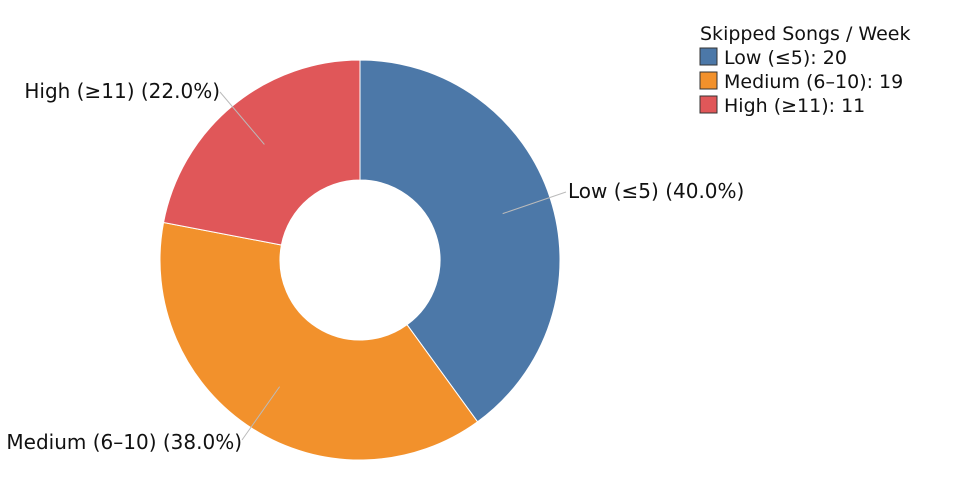  Describe the element at coordinates (534, 203) in the screenshot. I see `leader-line-low` at that location.